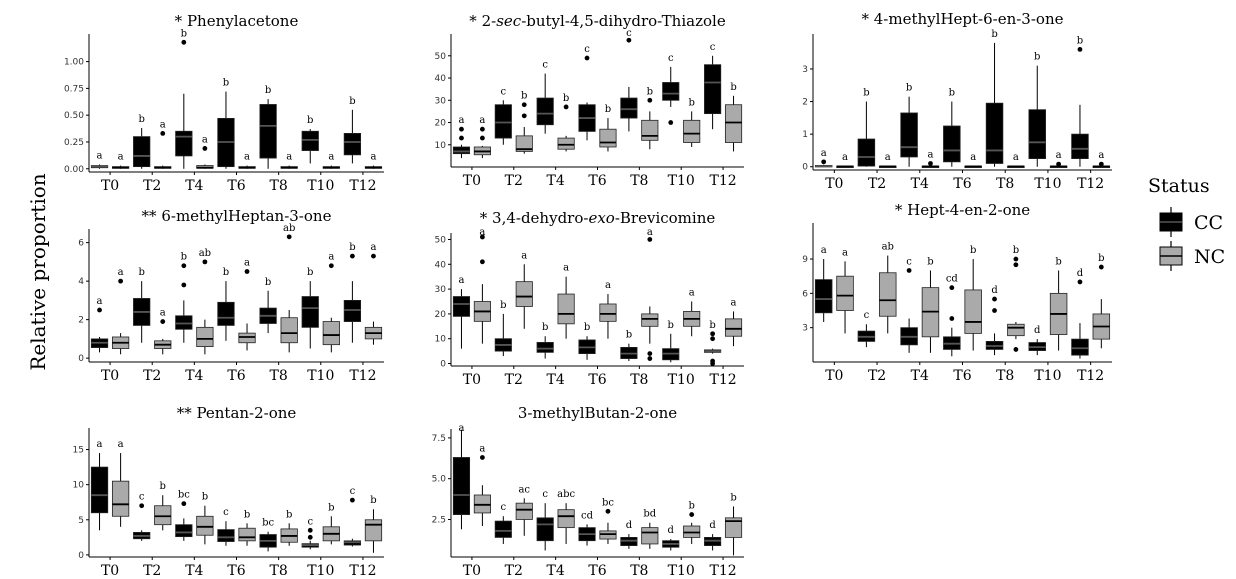  I want to click on y-tick-label: 0.25, so click(74, 143).